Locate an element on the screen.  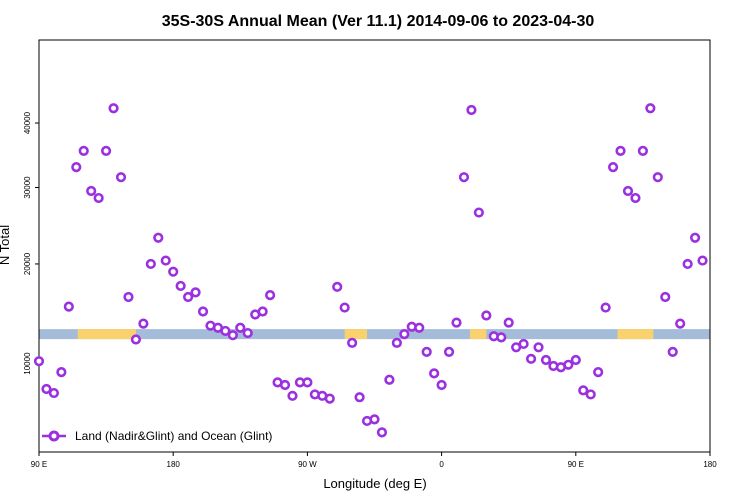
x-tick-label: 0 is located at coordinates (441, 464).